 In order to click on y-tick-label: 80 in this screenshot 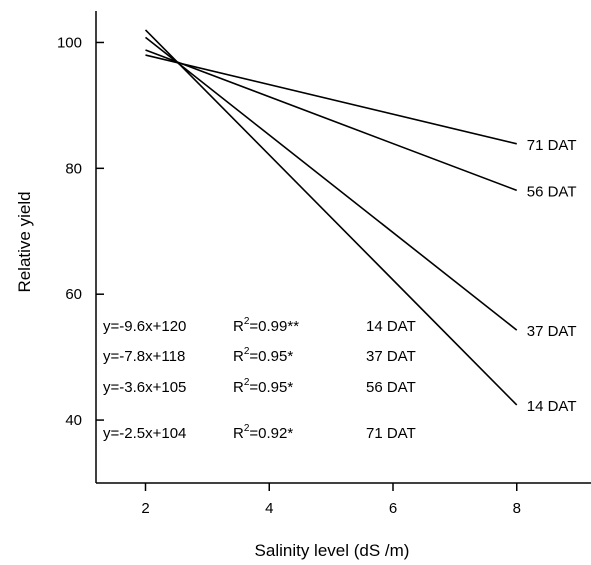, I will do `click(73, 168)`.